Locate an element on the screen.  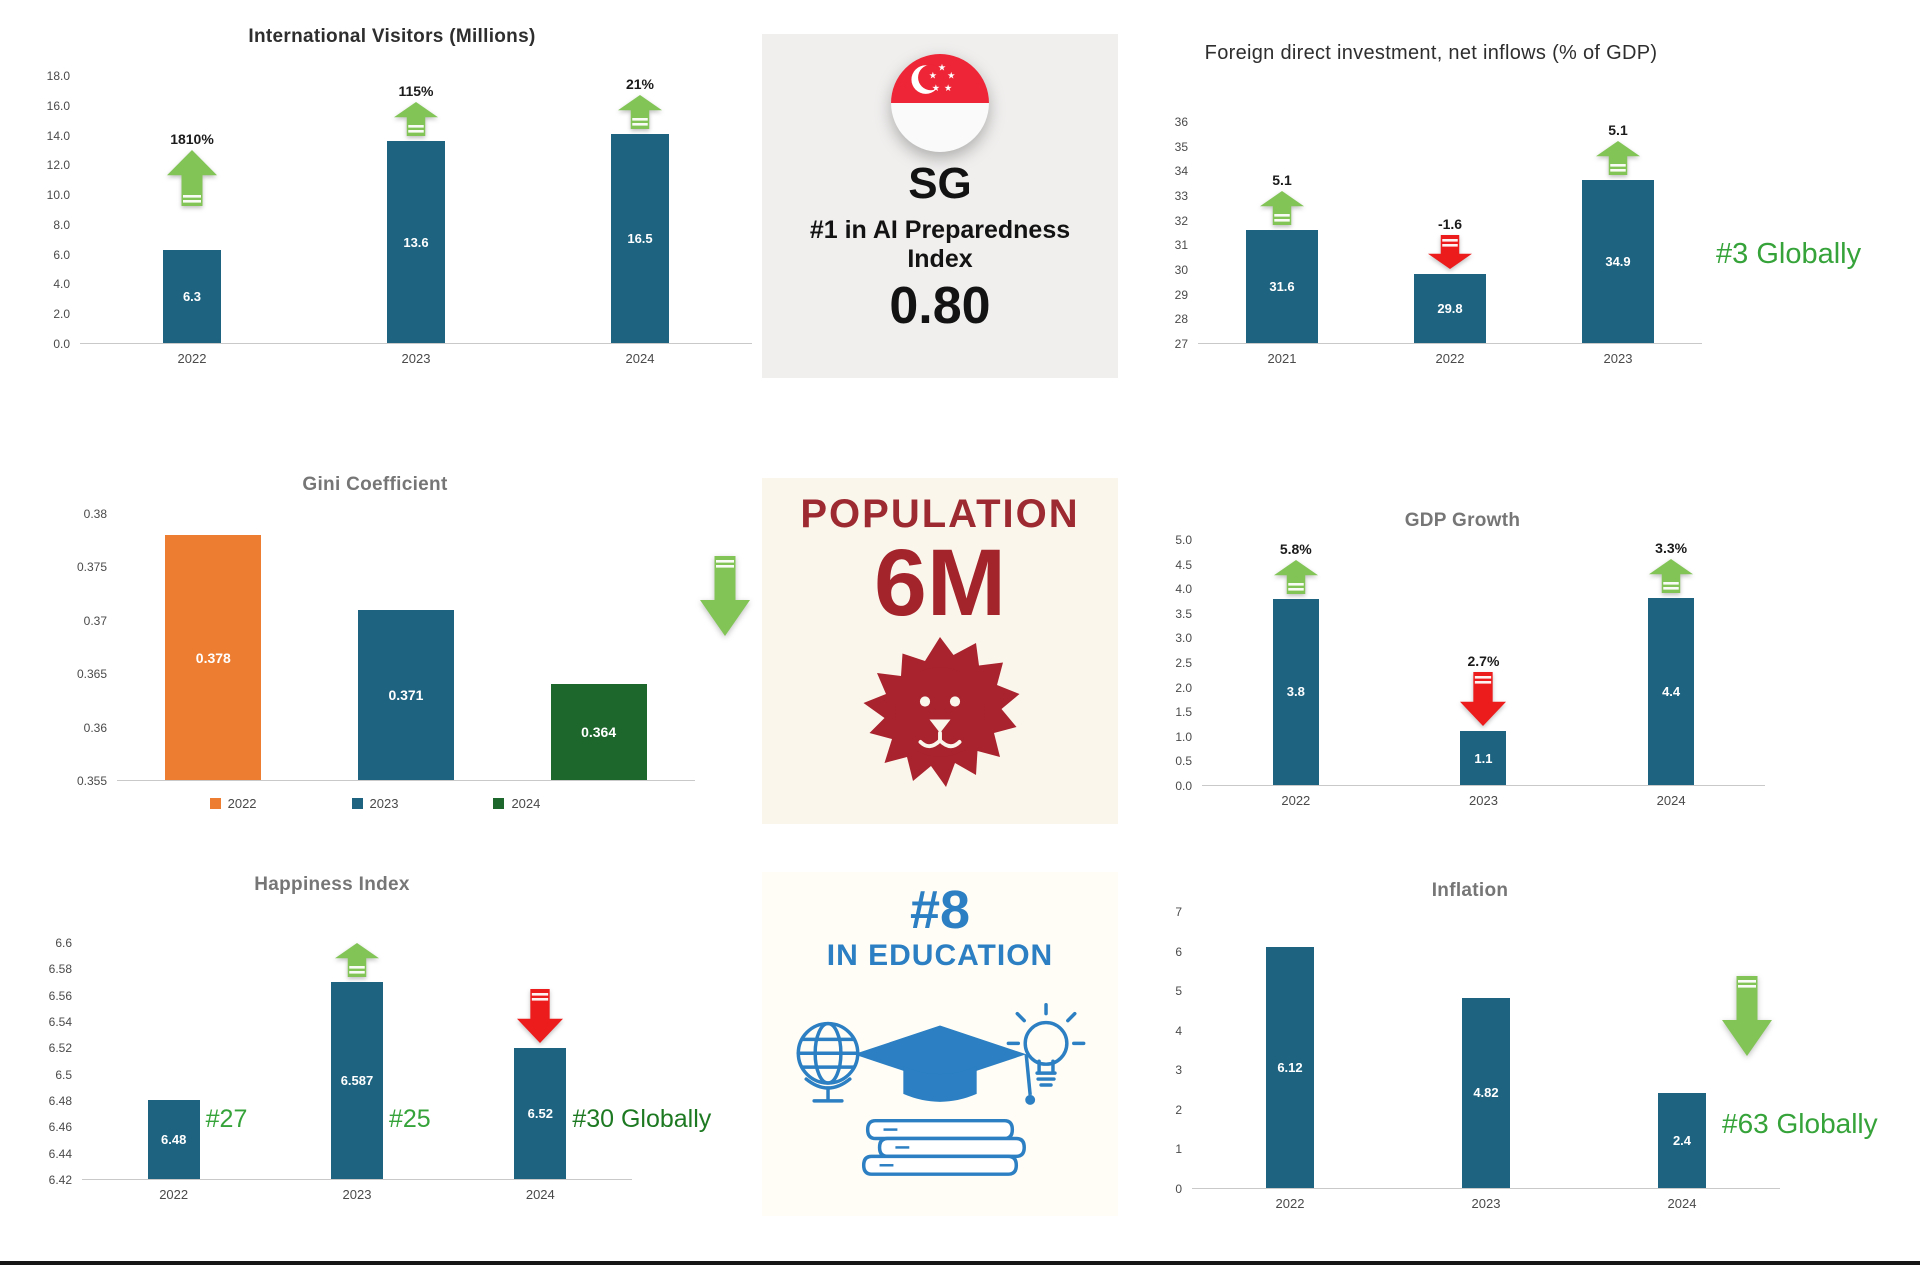
legend-label: 2022 is located at coordinates (242, 803).